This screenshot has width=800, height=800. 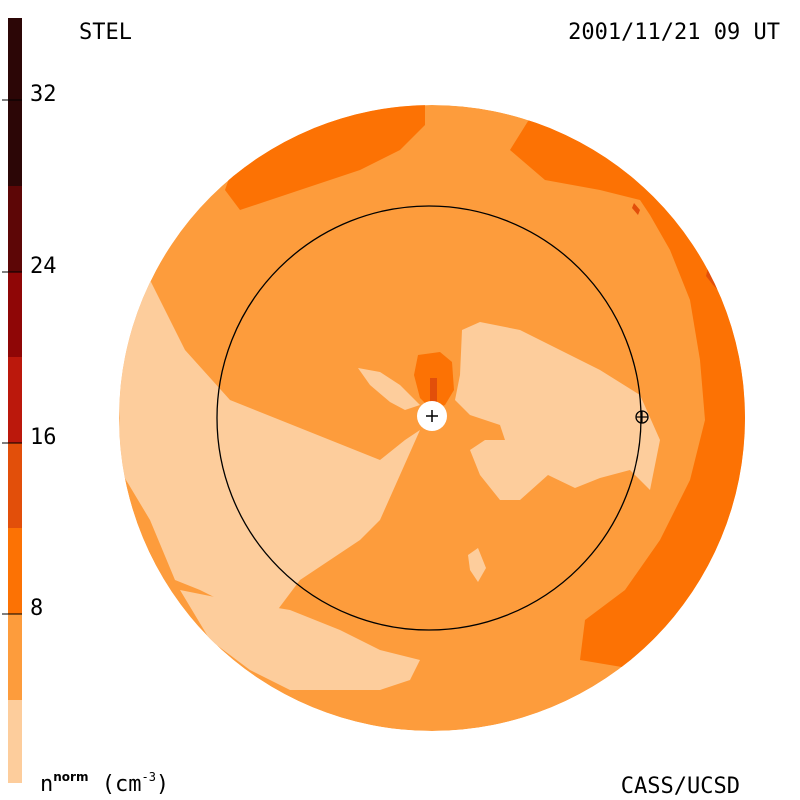 I want to click on contour-high-top-left, so click(x=325, y=157).